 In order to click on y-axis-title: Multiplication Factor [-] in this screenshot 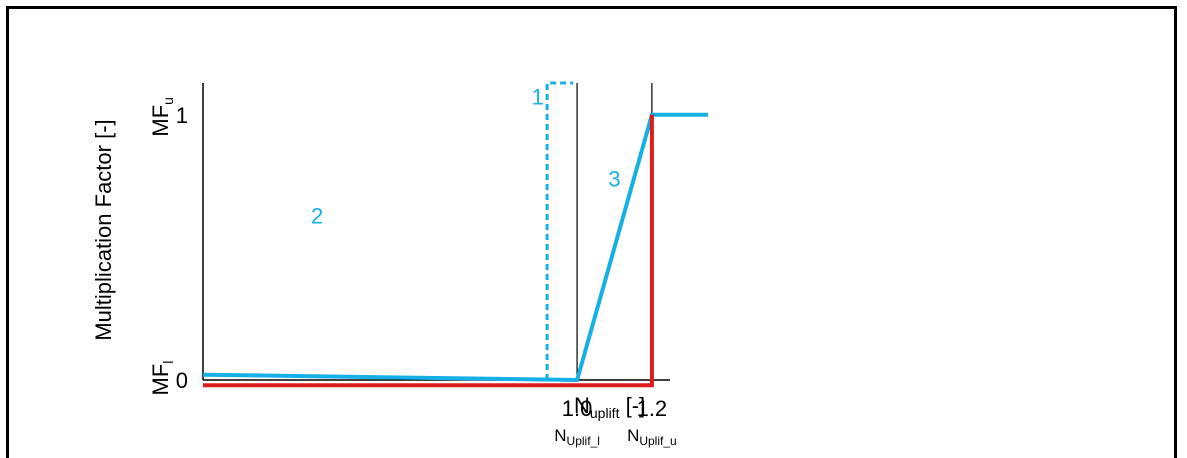, I will do `click(103, 229)`.